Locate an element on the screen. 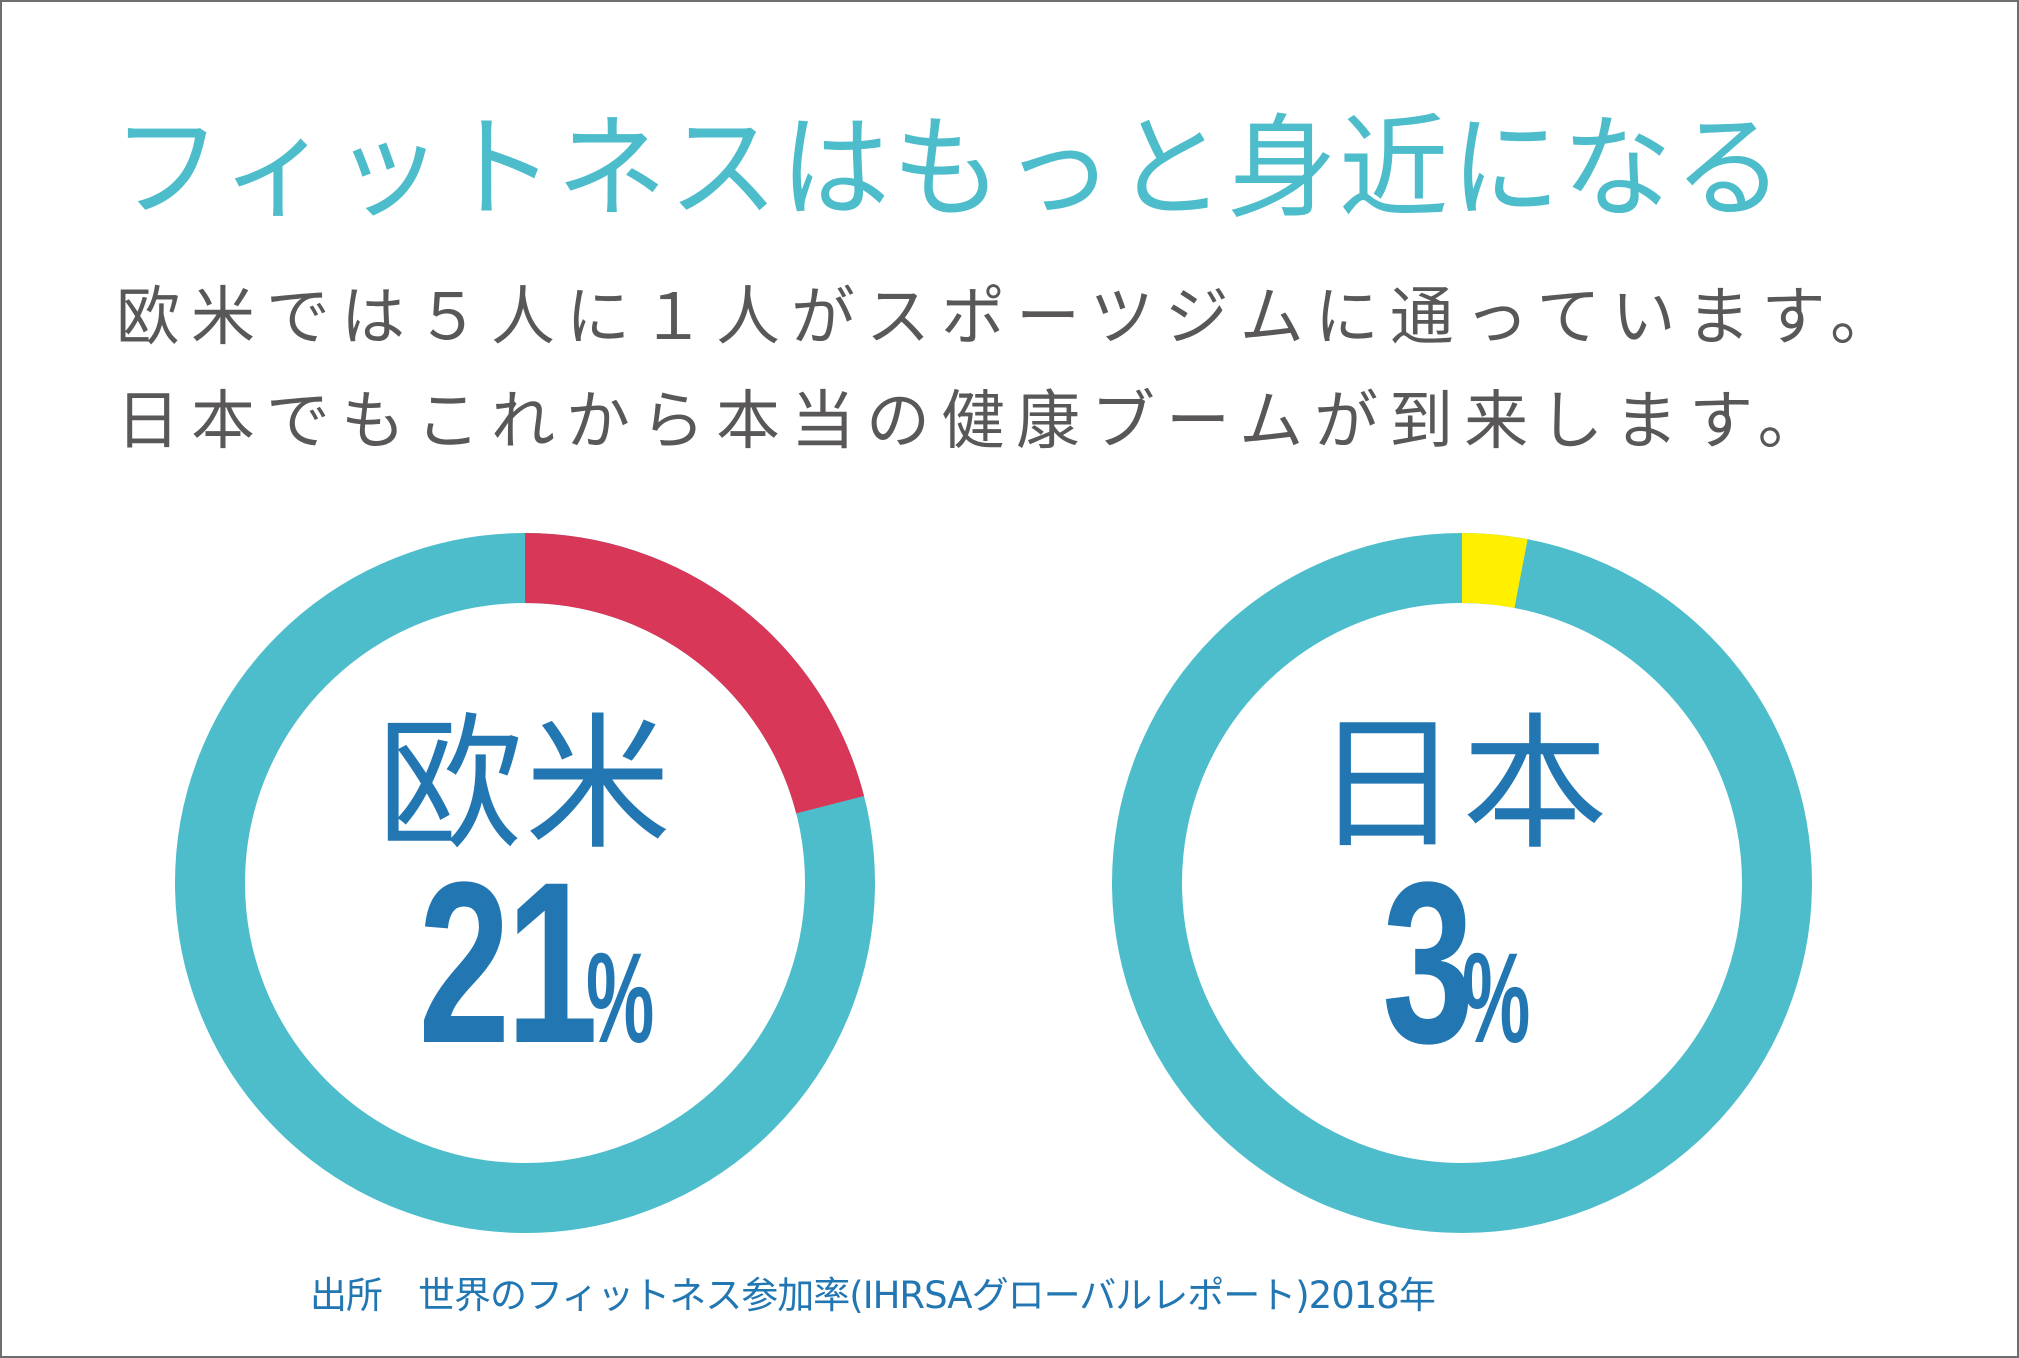 Image resolution: width=2019 pixels, height=1358 pixels. source-citation: 出所 世界のフィットネス参加率(IHRSAグローバルレポート)2018年 is located at coordinates (873, 1295).